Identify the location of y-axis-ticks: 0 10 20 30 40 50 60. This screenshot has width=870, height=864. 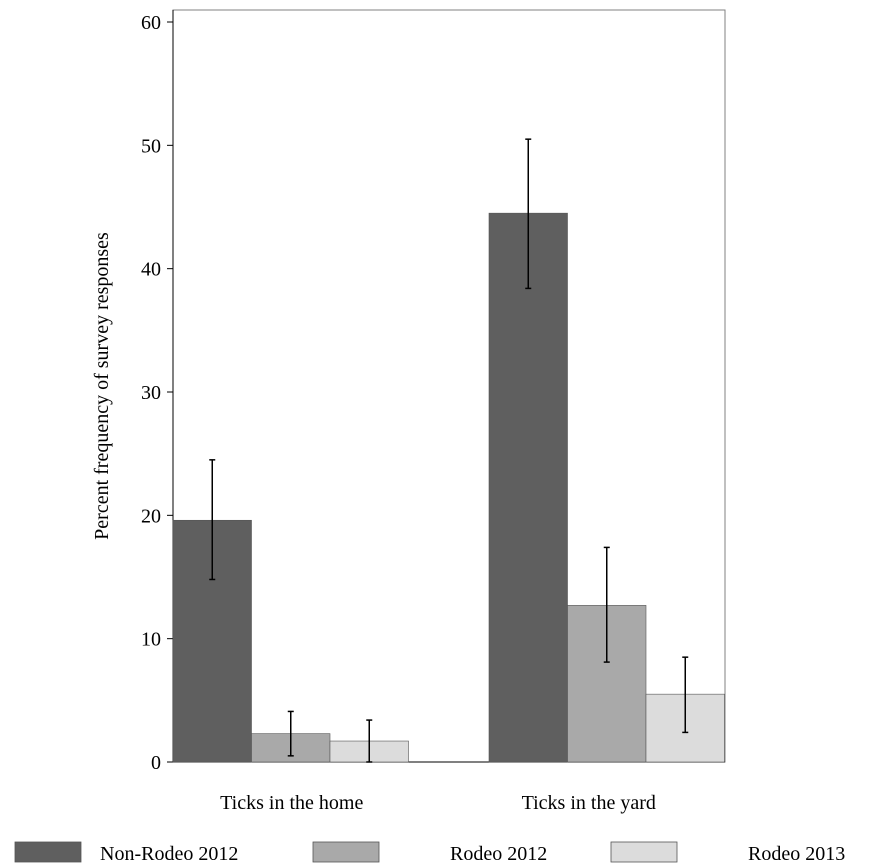
(157, 393).